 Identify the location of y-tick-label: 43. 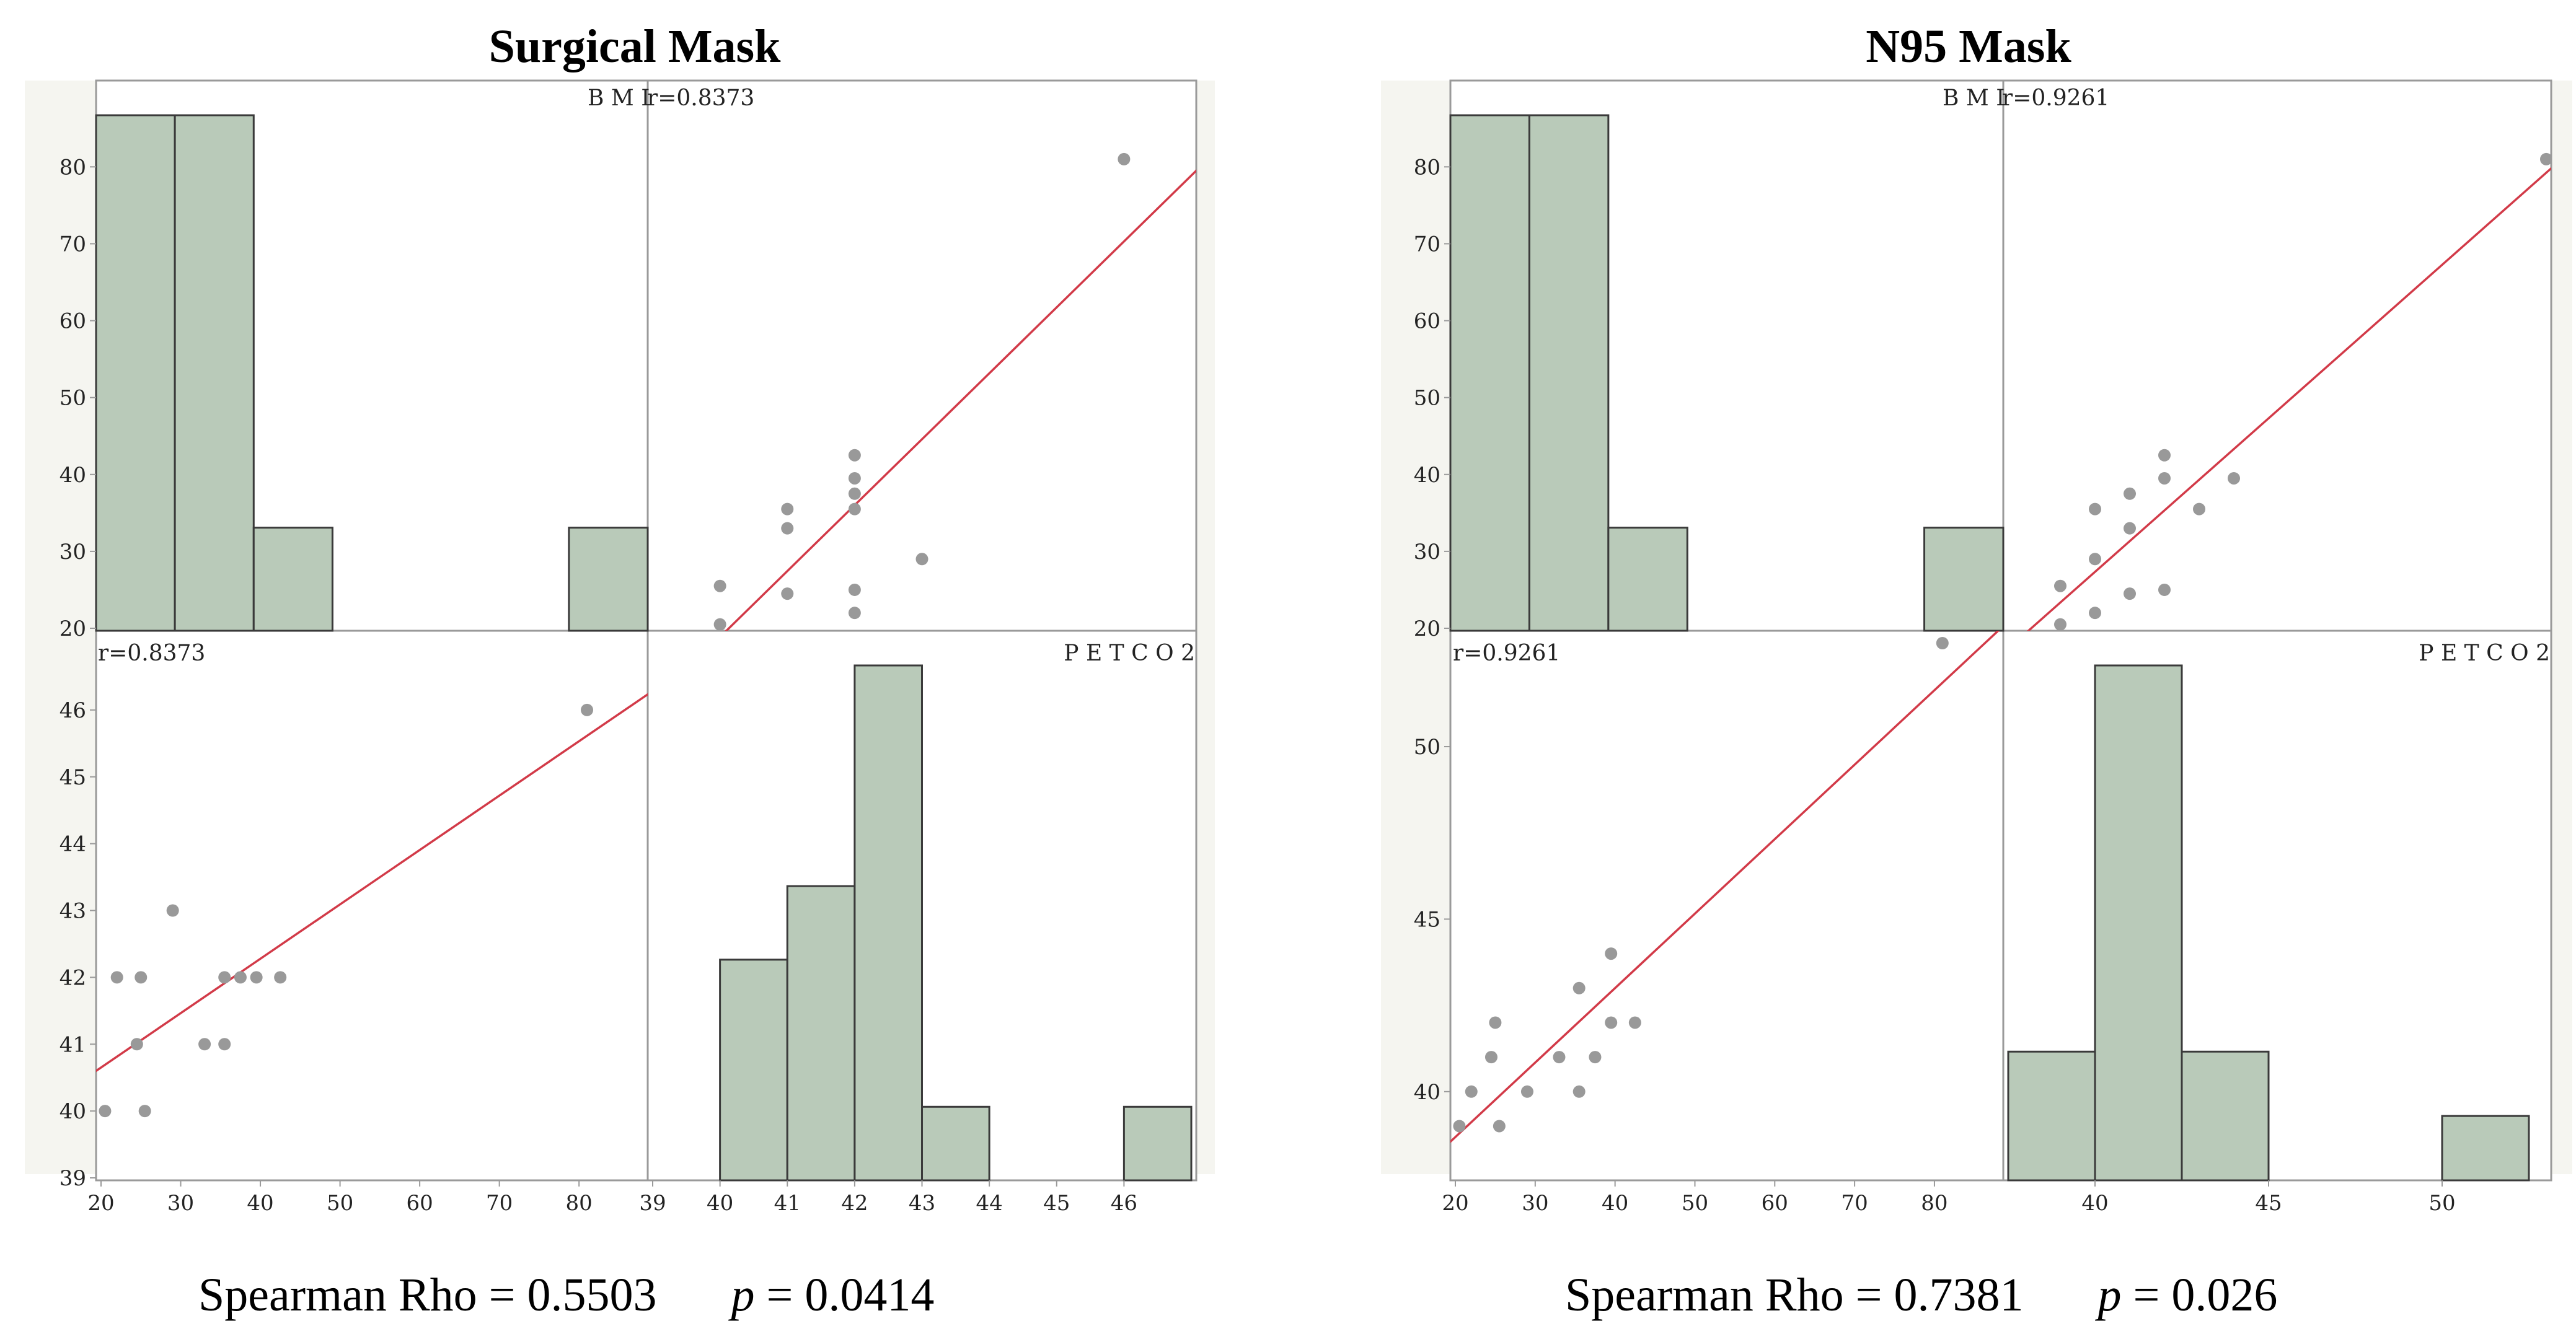
(73, 912).